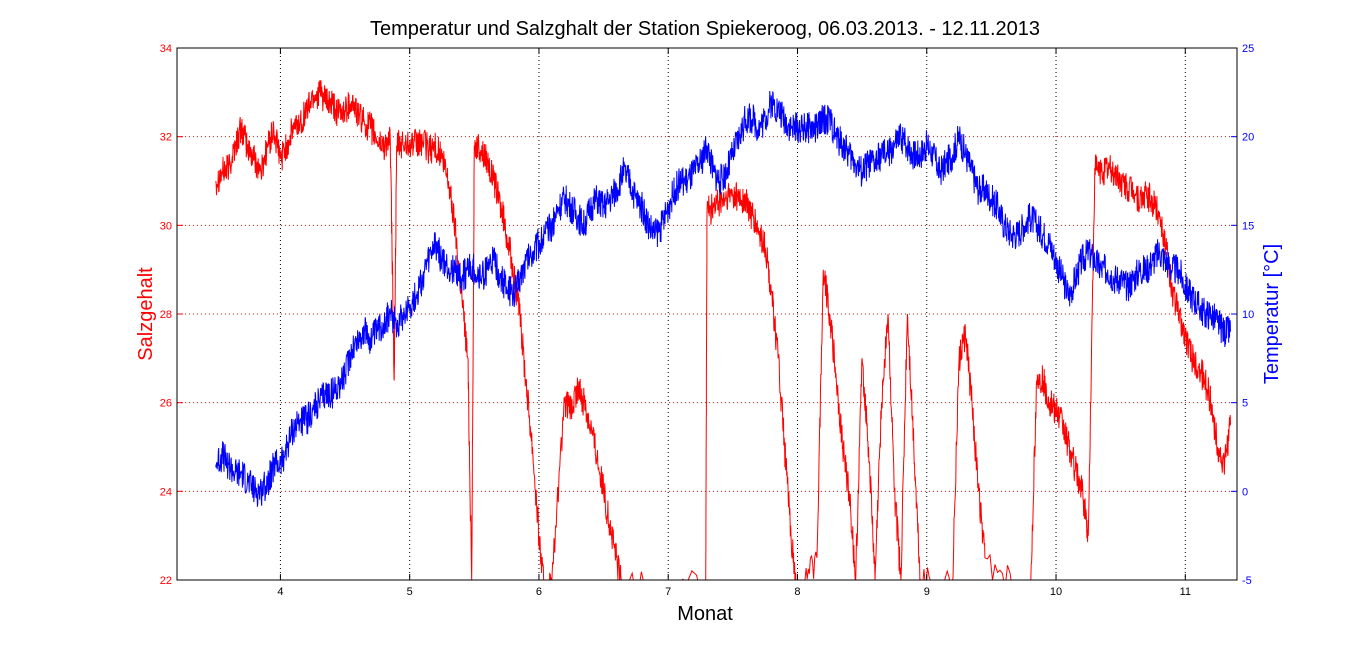 The height and width of the screenshot is (652, 1367). Describe the element at coordinates (1248, 138) in the screenshot. I see `y-right-tick-label: 20` at that location.